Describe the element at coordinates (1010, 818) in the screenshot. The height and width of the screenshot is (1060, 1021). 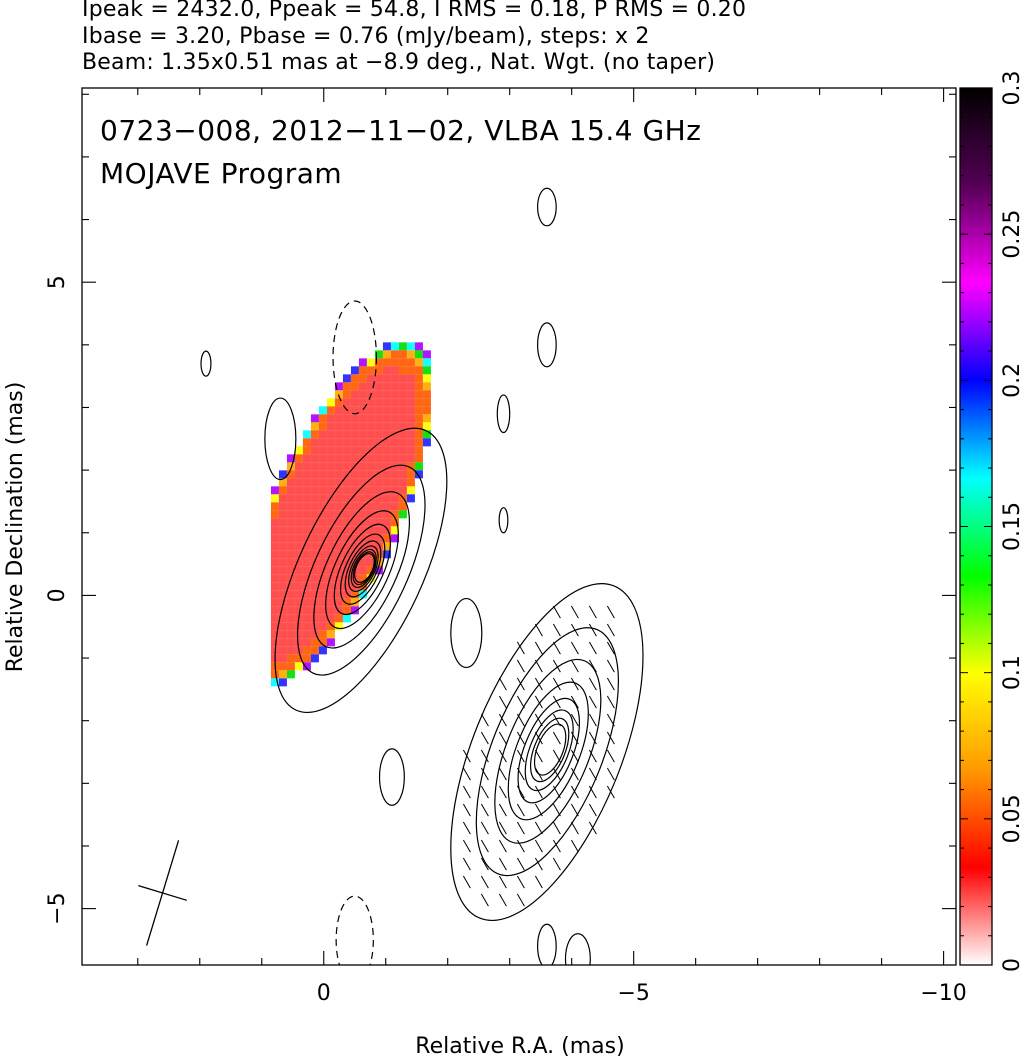
I see `colorbar-tick-label: 0.05` at that location.